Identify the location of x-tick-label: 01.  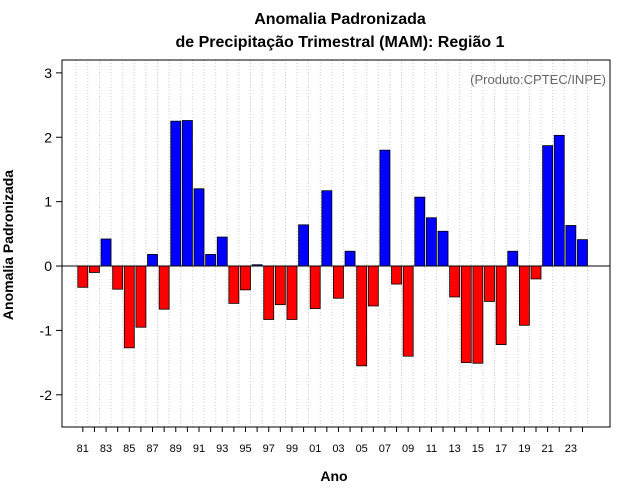
(315, 449).